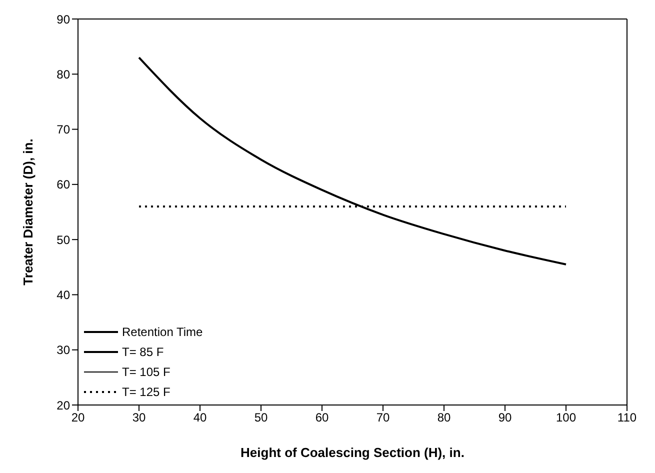 The height and width of the screenshot is (473, 655). I want to click on x-tick-label: 80, so click(444, 417).